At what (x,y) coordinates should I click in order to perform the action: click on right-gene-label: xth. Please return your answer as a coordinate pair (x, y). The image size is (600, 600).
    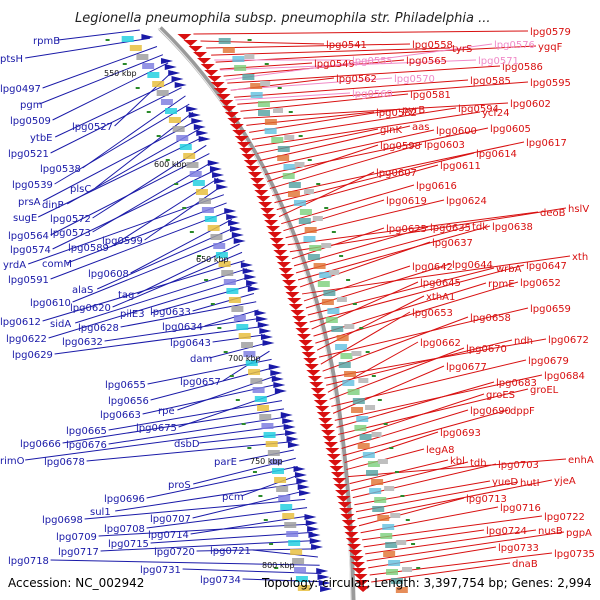
    Looking at the image, I should click on (580, 257).